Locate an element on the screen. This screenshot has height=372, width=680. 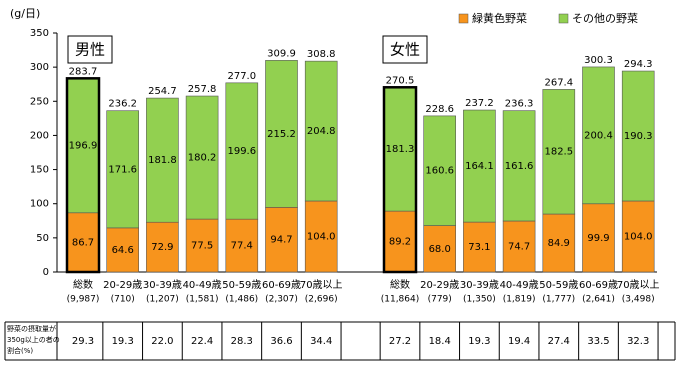
bar-value-label: 200.4 is located at coordinates (598, 135).